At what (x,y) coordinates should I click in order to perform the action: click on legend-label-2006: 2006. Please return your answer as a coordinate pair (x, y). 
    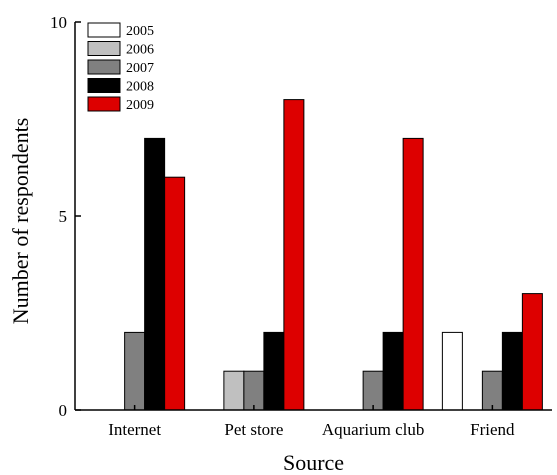
    Looking at the image, I should click on (140, 50).